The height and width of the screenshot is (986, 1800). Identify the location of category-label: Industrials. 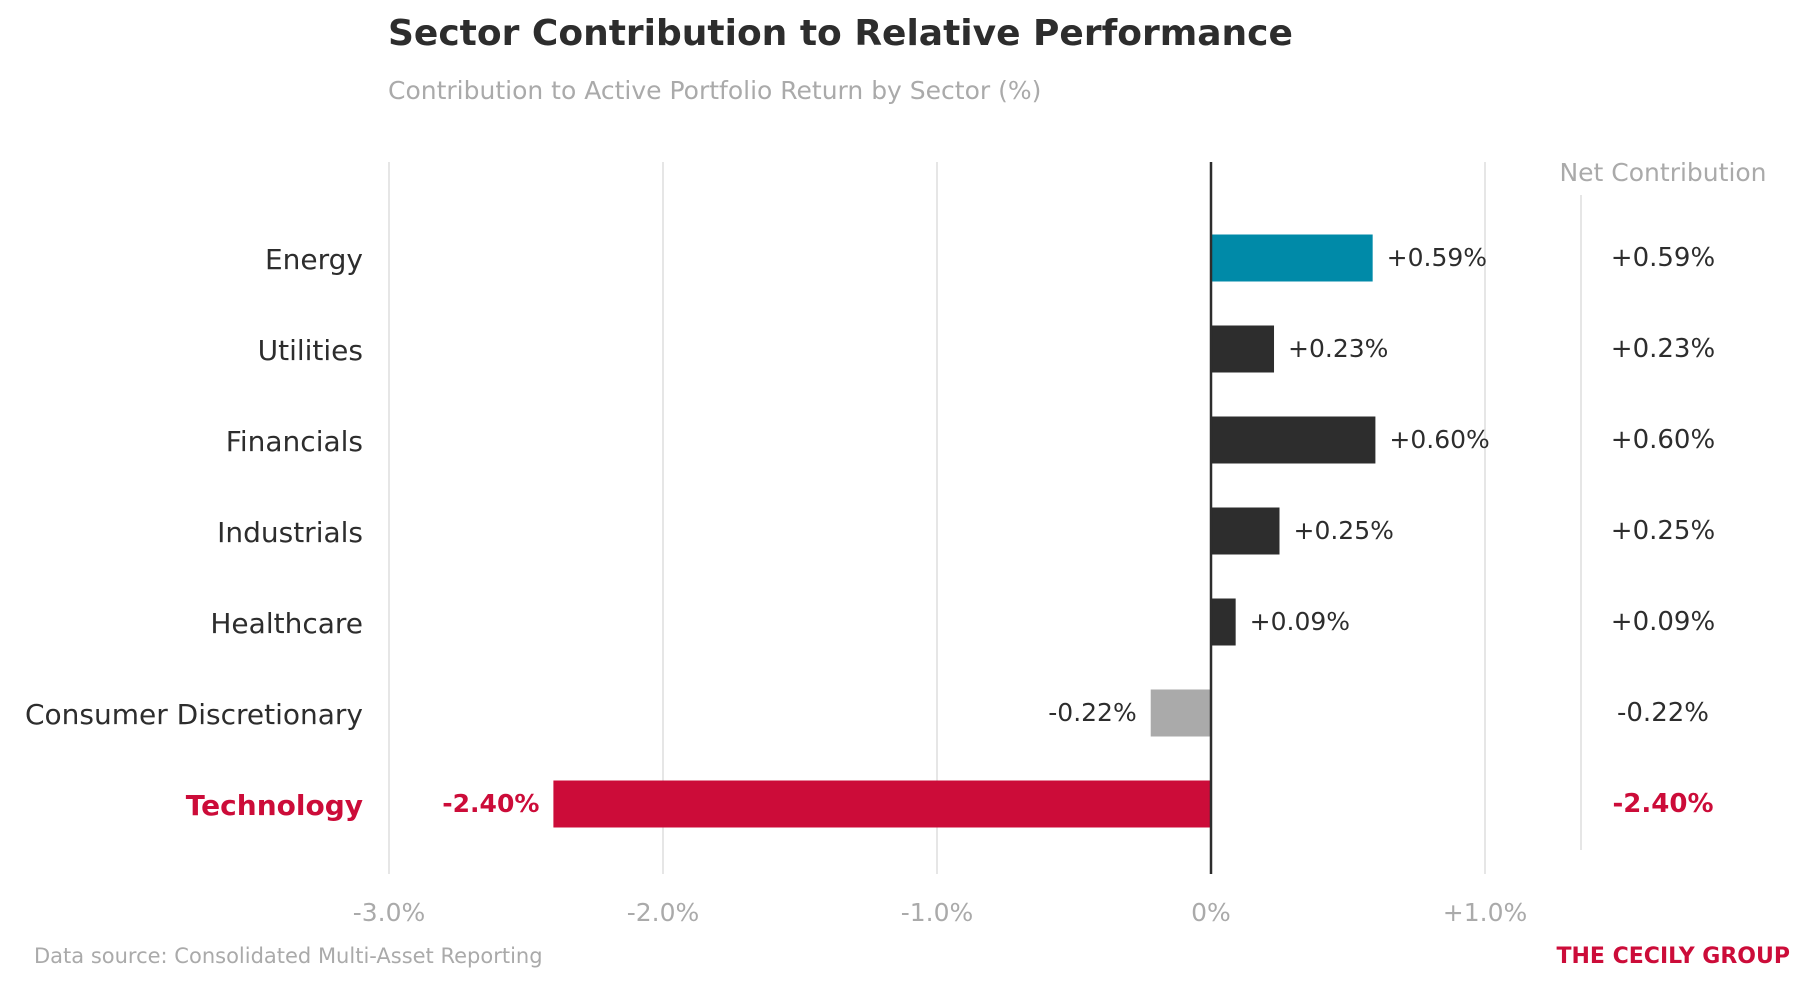
(290, 532).